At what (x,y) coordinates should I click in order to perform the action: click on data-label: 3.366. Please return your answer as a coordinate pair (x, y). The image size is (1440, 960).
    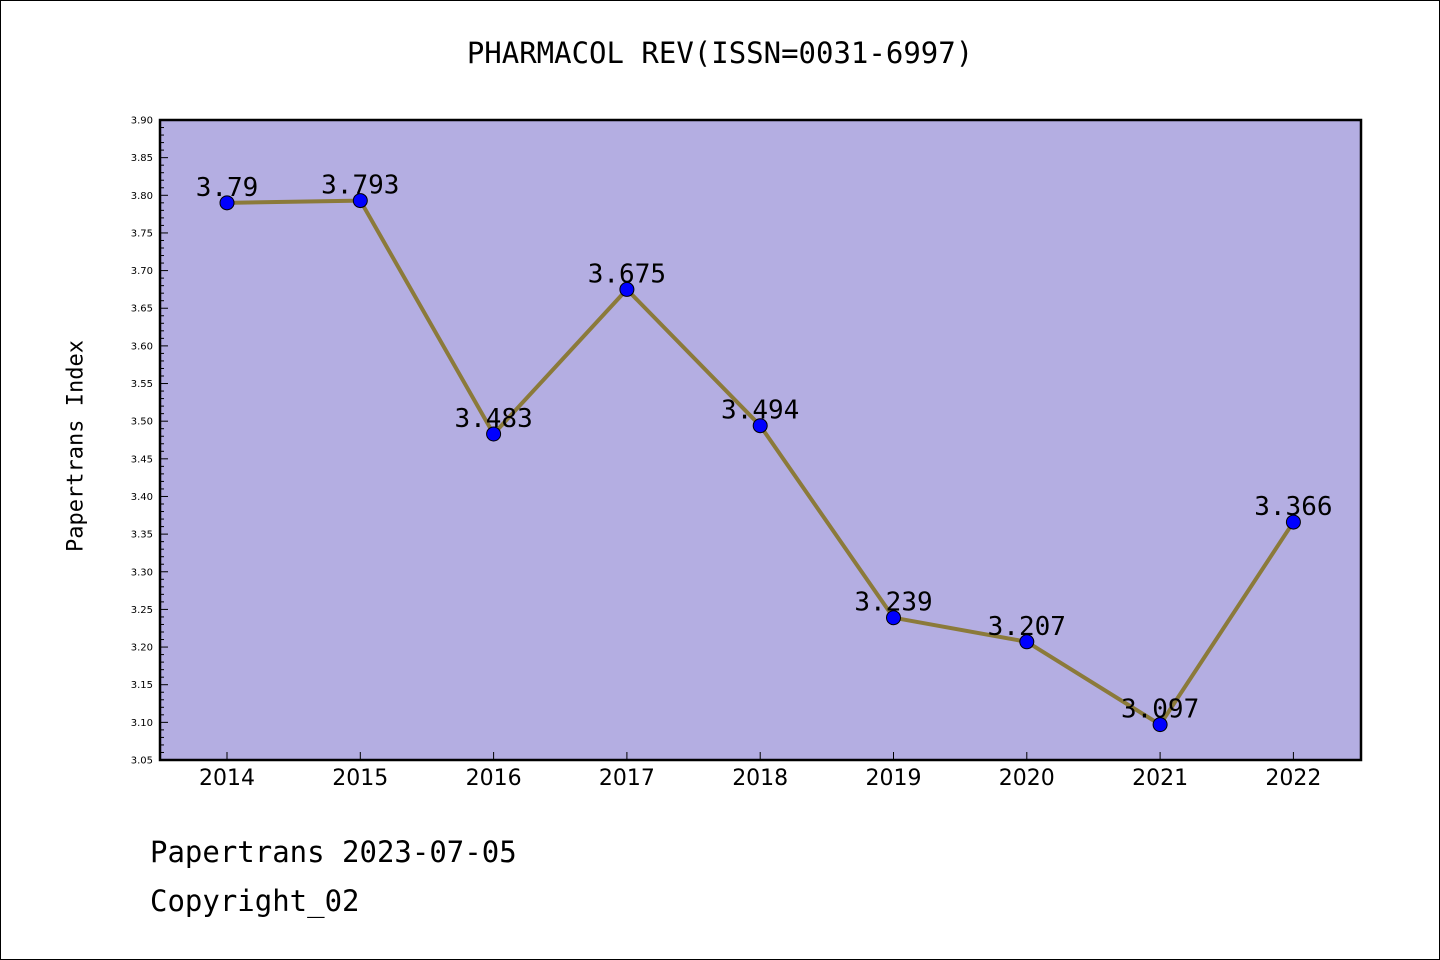
    Looking at the image, I should click on (1293, 507).